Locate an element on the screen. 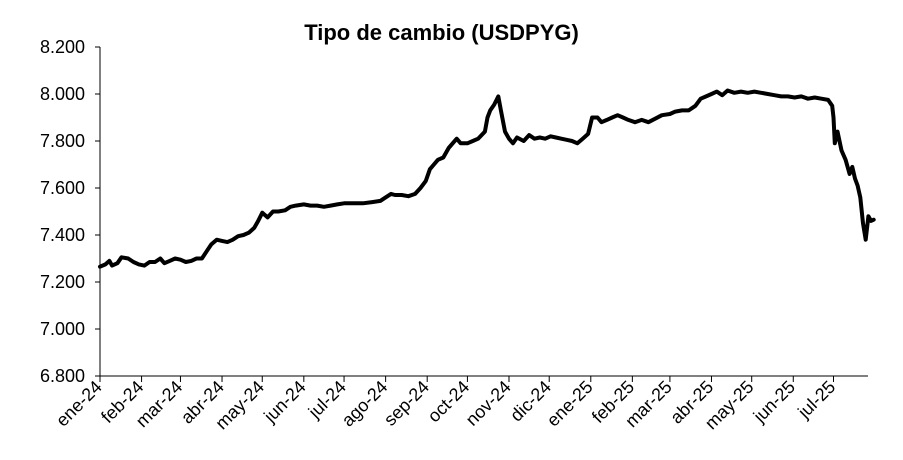 Image resolution: width=903 pixels, height=460 pixels. chart-title: Tipo de cambio (USDPYG) is located at coordinates (441, 32).